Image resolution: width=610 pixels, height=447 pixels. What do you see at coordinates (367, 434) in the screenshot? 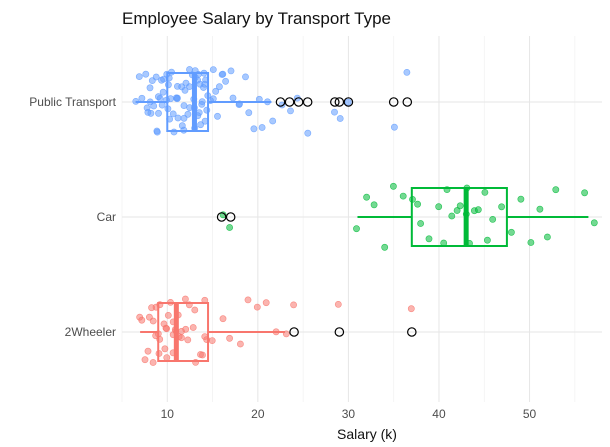
I see `x-axis-label: Salary (k)` at bounding box center [367, 434].